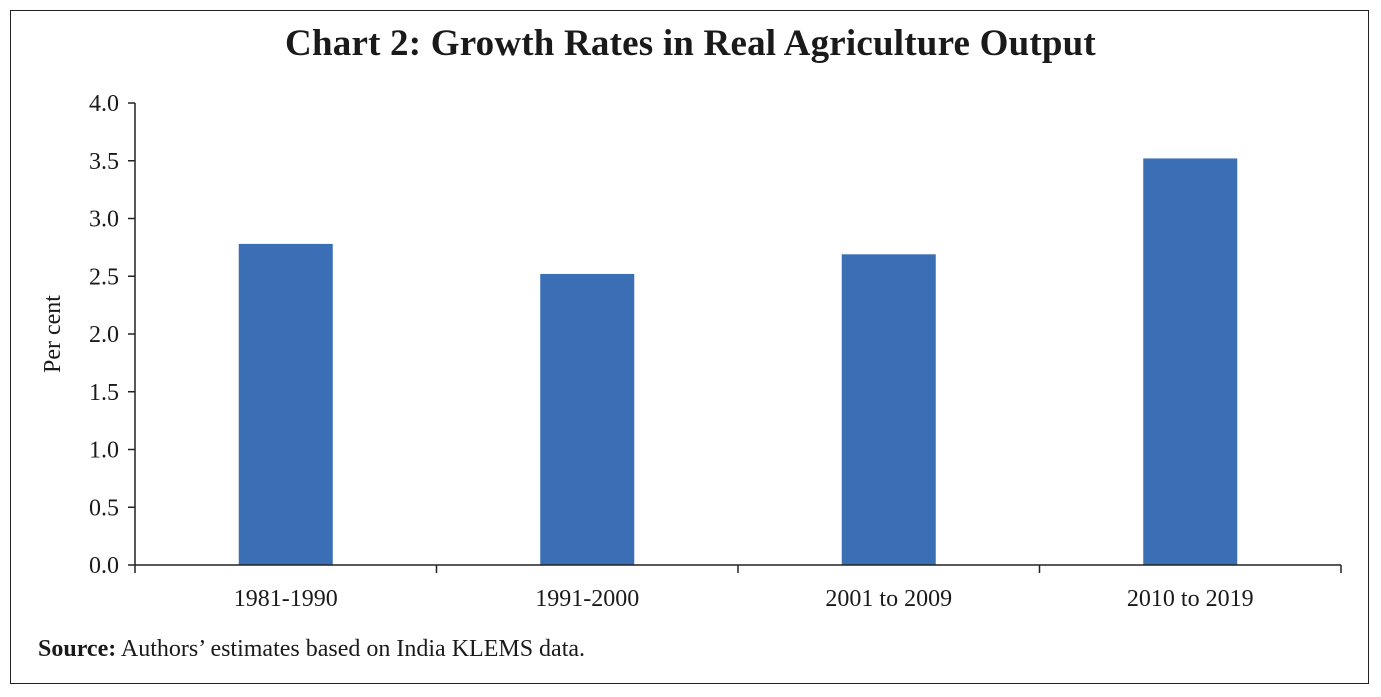  What do you see at coordinates (888, 409) in the screenshot?
I see `bar-2001-to-2009` at bounding box center [888, 409].